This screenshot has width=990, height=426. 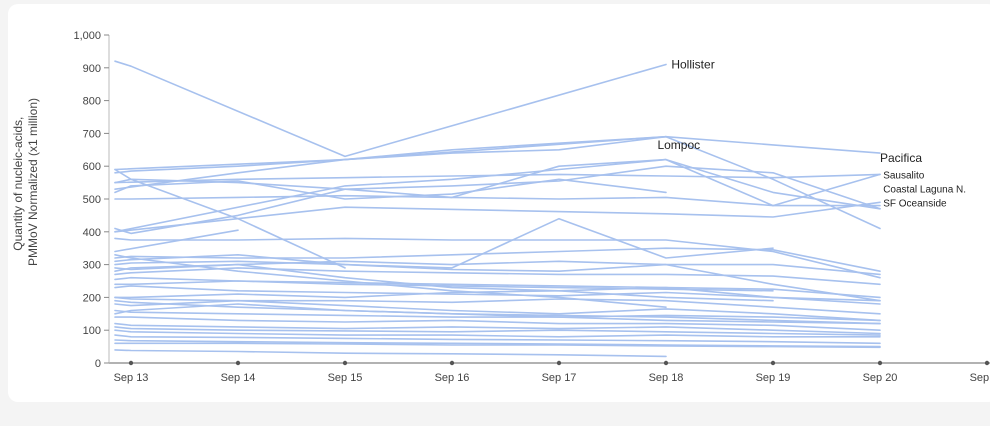 What do you see at coordinates (92, 134) in the screenshot?
I see `y-tick-label: 700` at bounding box center [92, 134].